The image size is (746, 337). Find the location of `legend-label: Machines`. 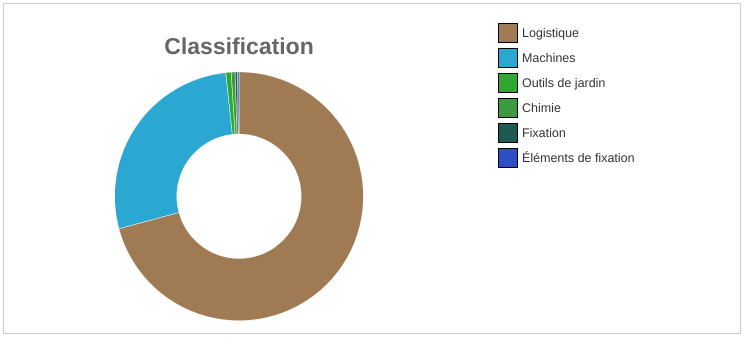

legend-label: Machines is located at coordinates (549, 57).